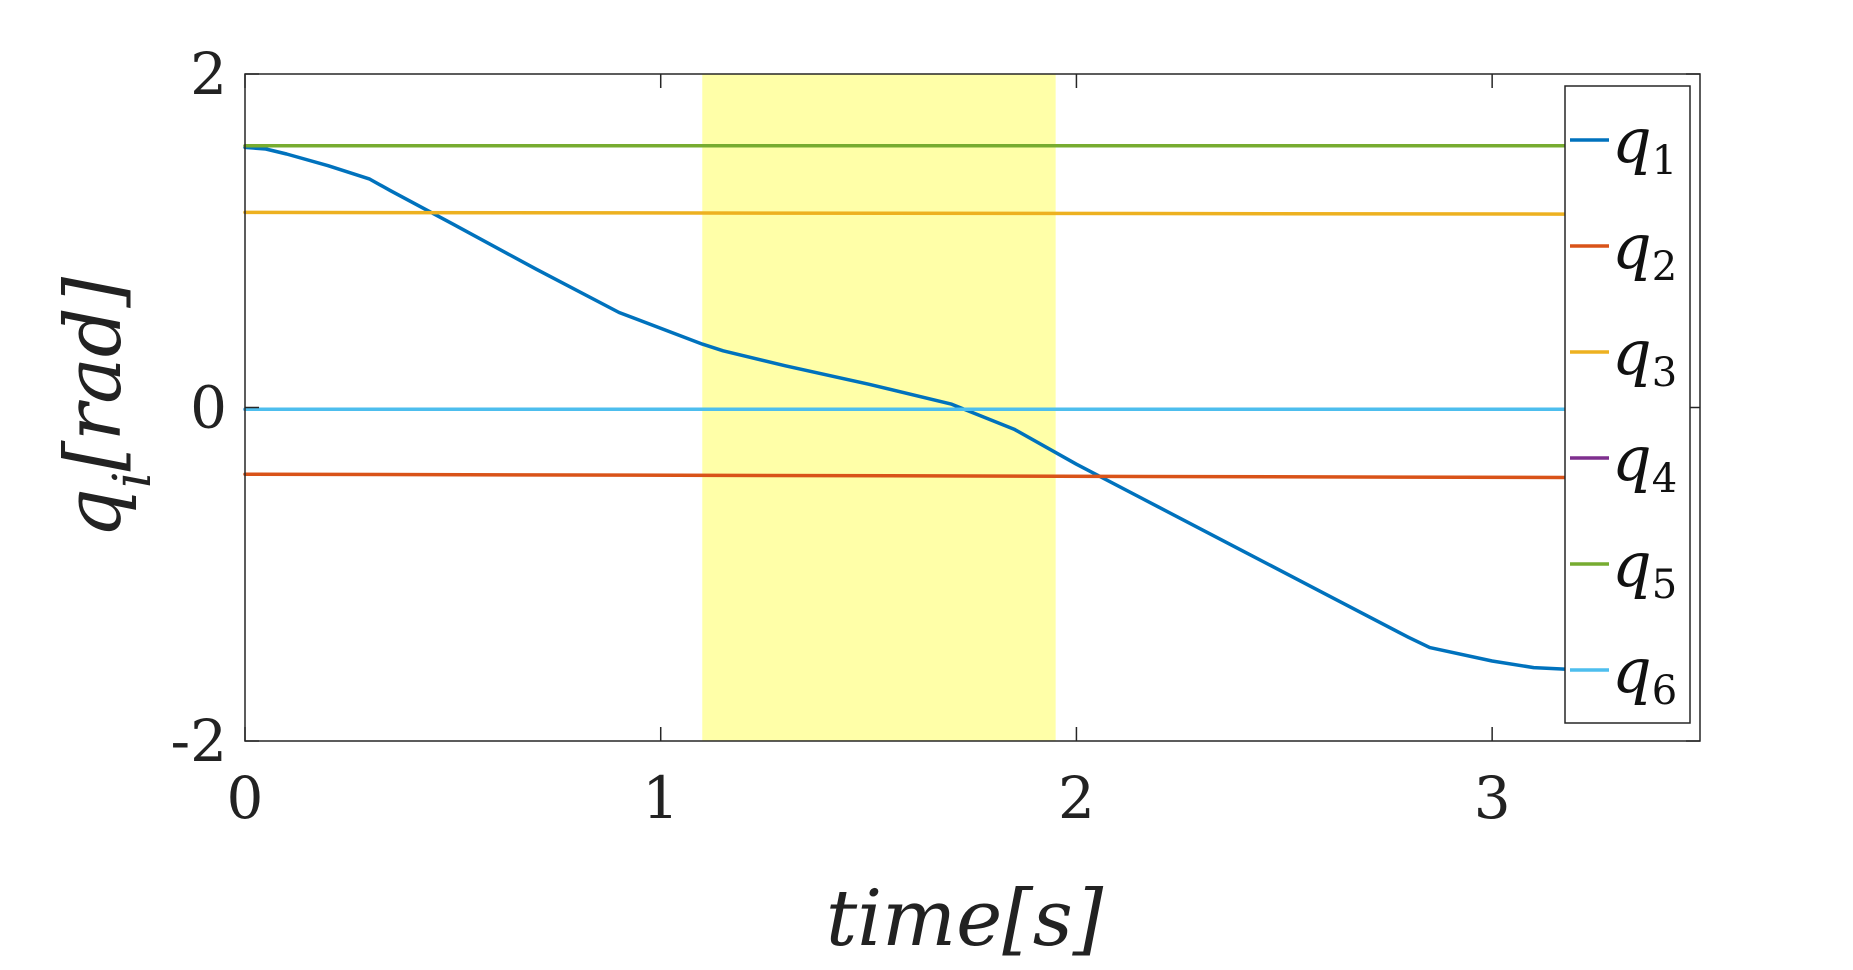 This screenshot has height=970, width=1853. Describe the element at coordinates (1644, 462) in the screenshot. I see `legend-label-q4: q4` at that location.